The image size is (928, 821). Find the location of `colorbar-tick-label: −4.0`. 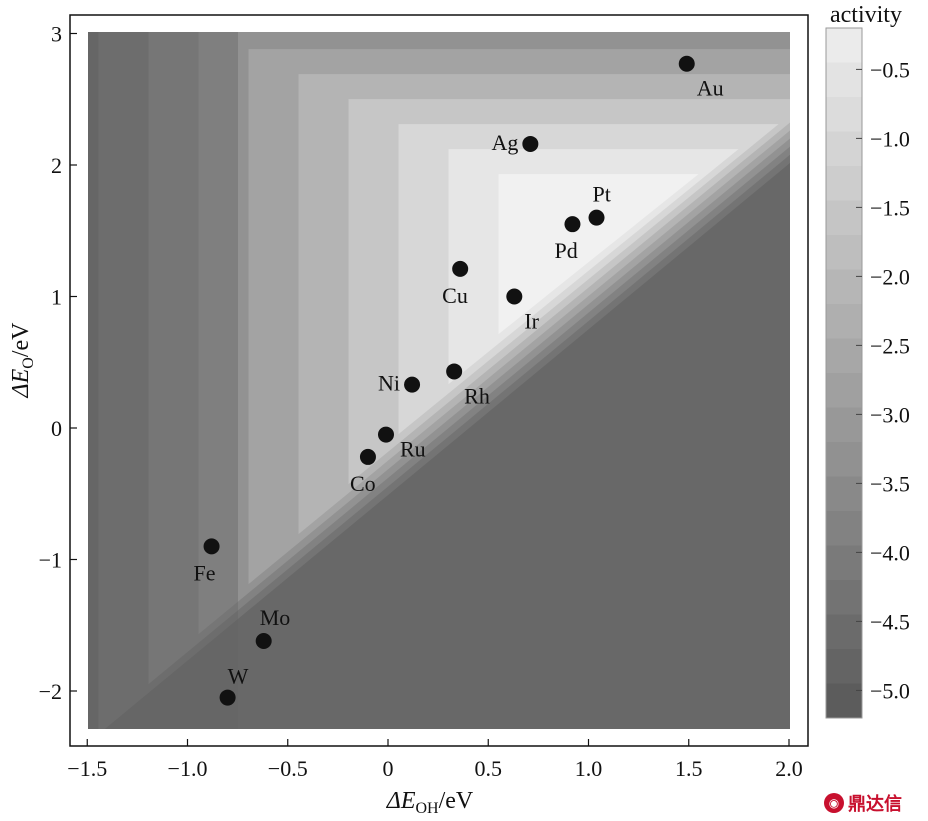

colorbar-tick-label: −4.0 is located at coordinates (890, 552).